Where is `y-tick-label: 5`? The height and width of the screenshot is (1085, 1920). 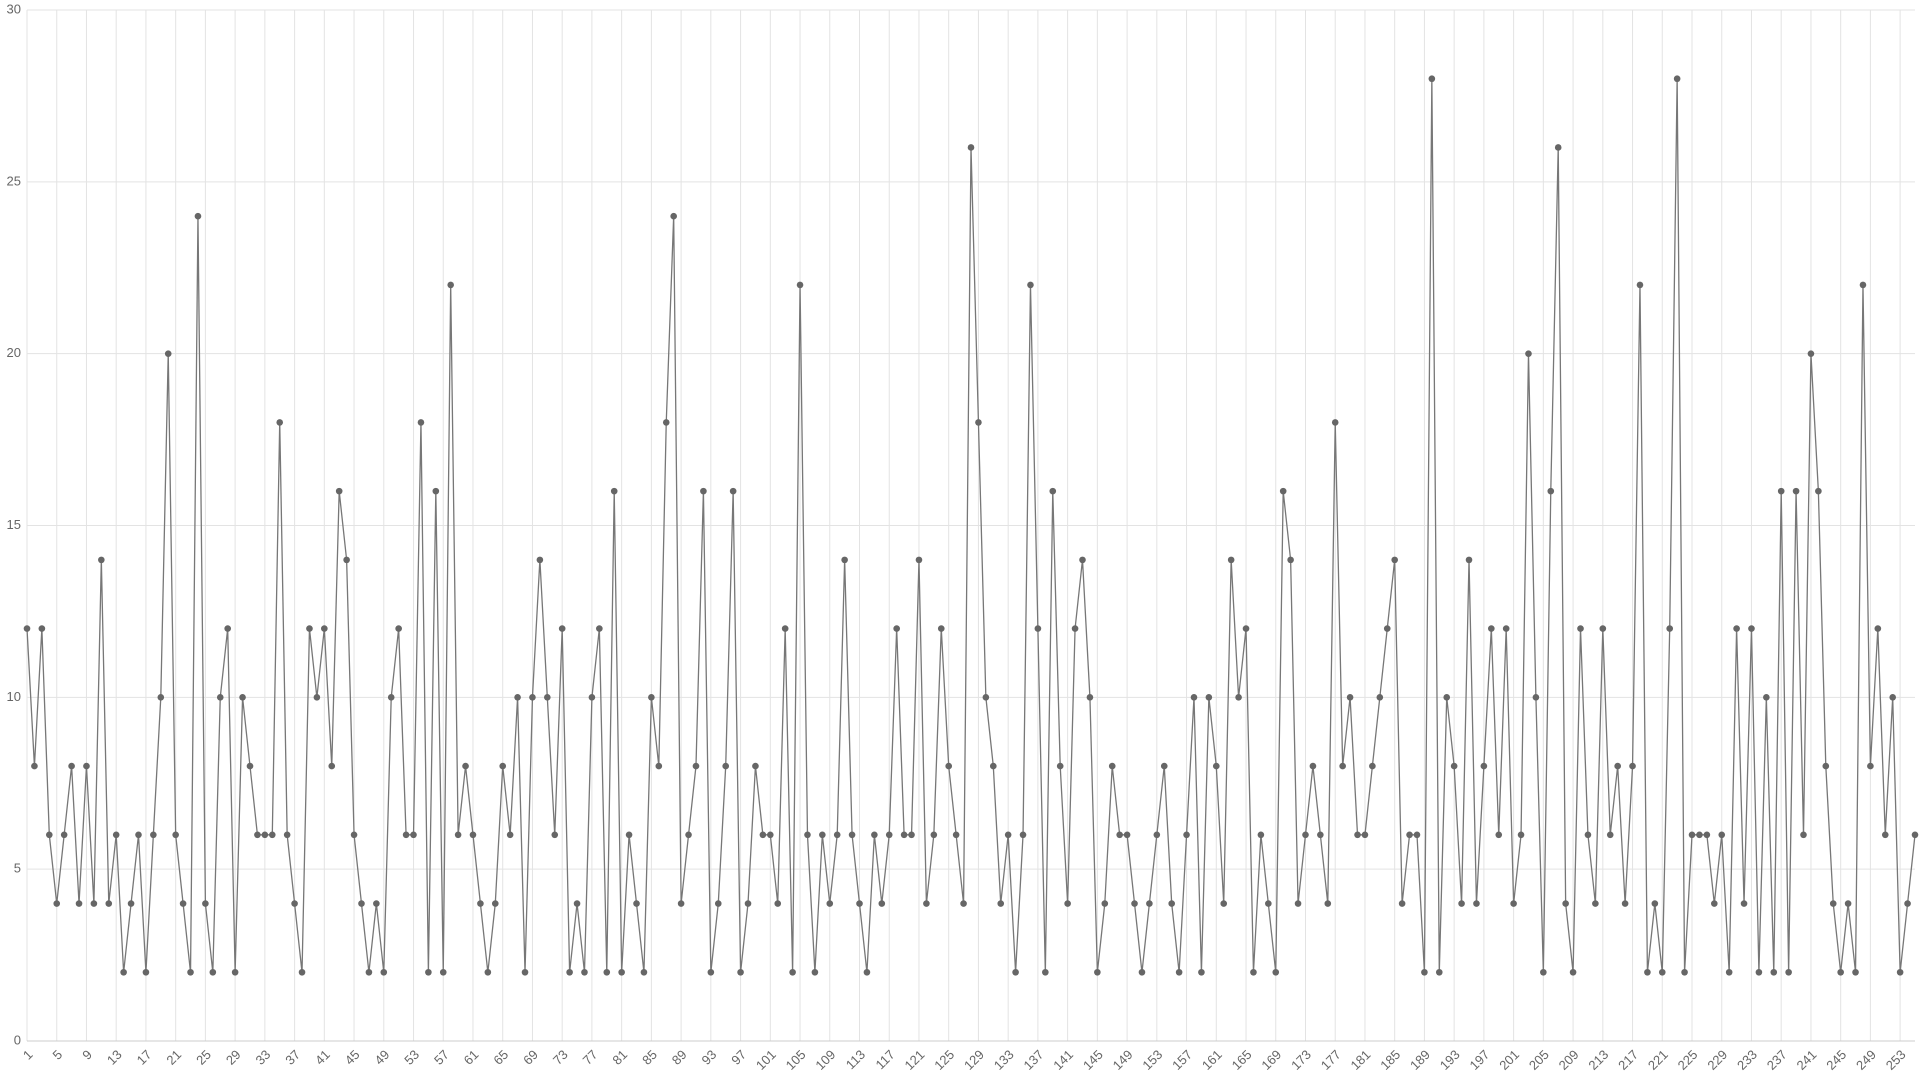
y-tick-label: 5 is located at coordinates (17, 868).